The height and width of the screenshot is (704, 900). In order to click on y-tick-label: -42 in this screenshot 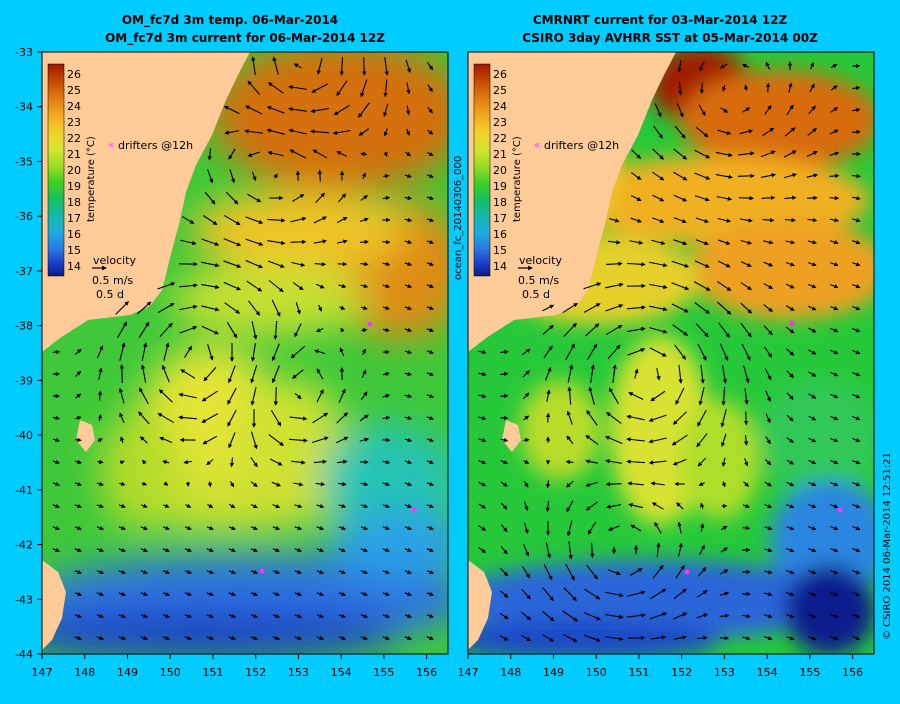, I will do `click(24, 545)`.